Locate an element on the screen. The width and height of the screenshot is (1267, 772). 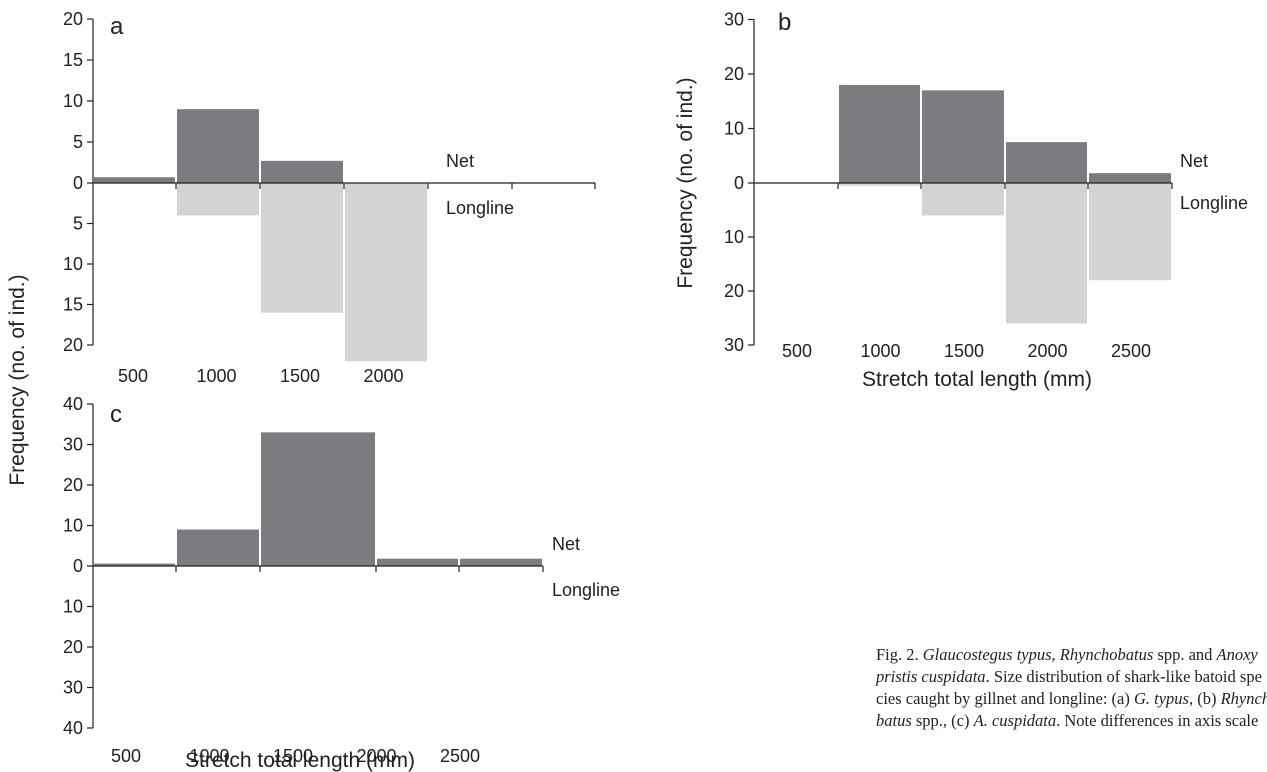
caption-text: . Note differences in axis scale is located at coordinates (1157, 720).